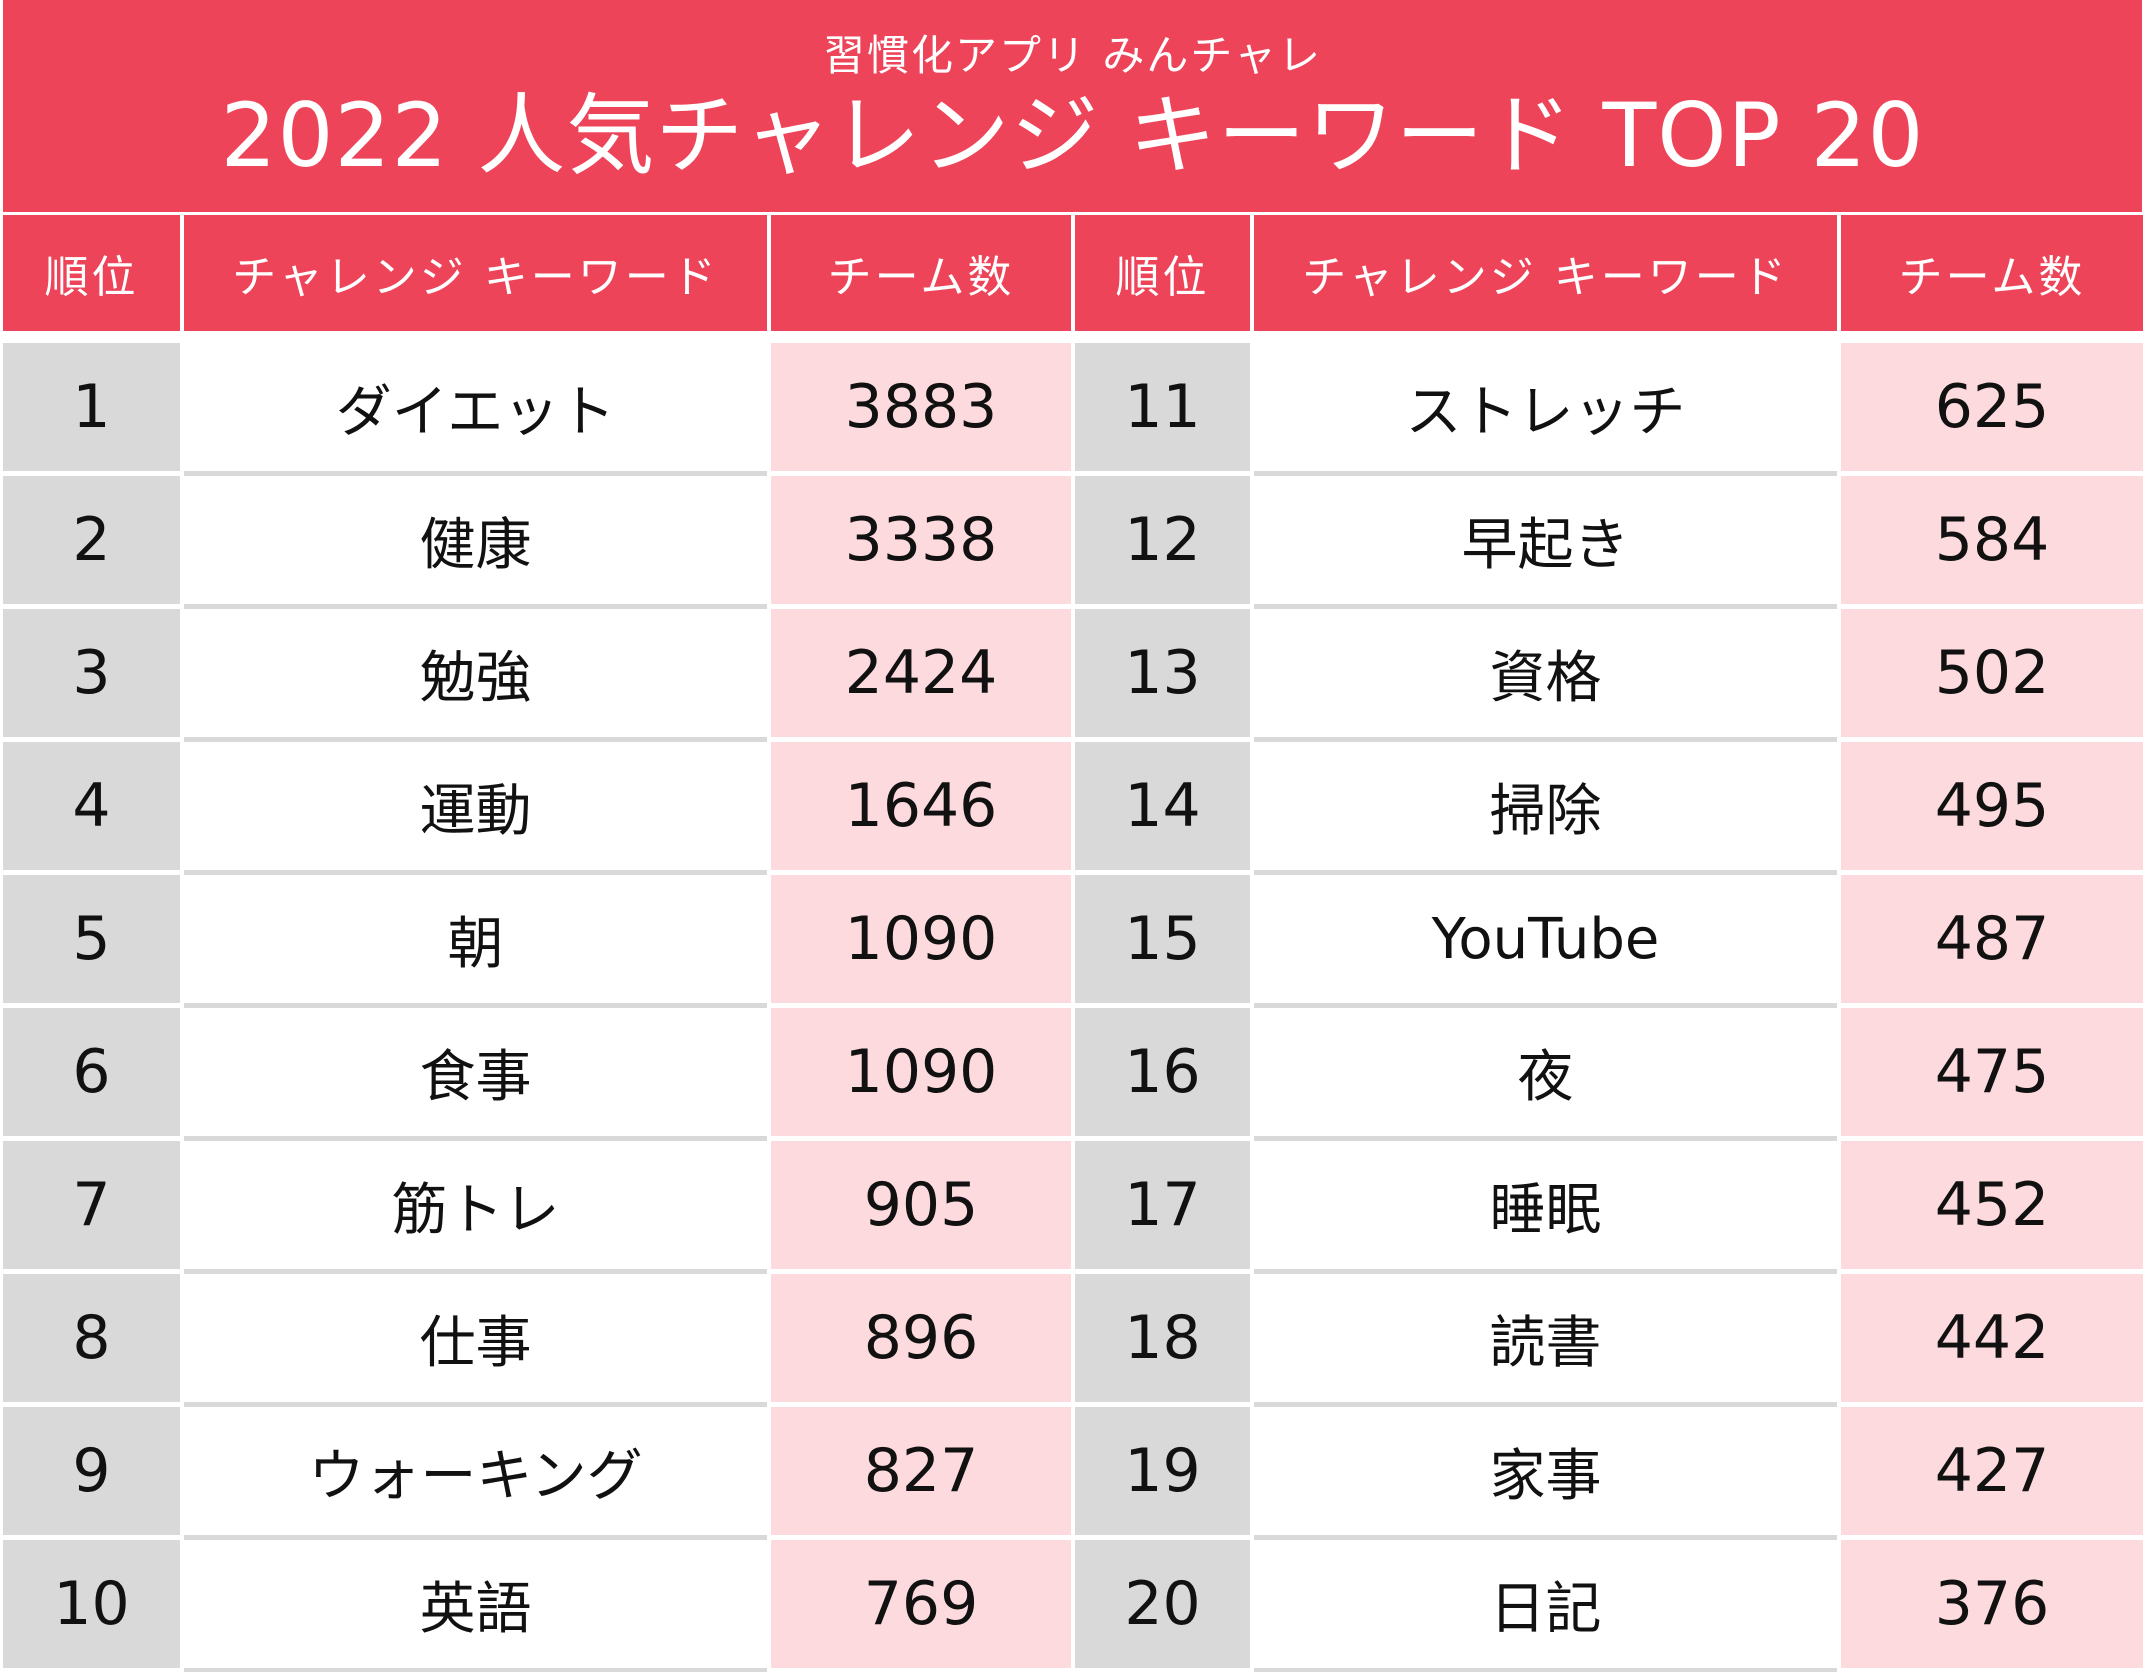 Image resolution: width=2145 pixels, height=1672 pixels. What do you see at coordinates (1545, 1473) in the screenshot?
I see `keyword-cell: 家事` at bounding box center [1545, 1473].